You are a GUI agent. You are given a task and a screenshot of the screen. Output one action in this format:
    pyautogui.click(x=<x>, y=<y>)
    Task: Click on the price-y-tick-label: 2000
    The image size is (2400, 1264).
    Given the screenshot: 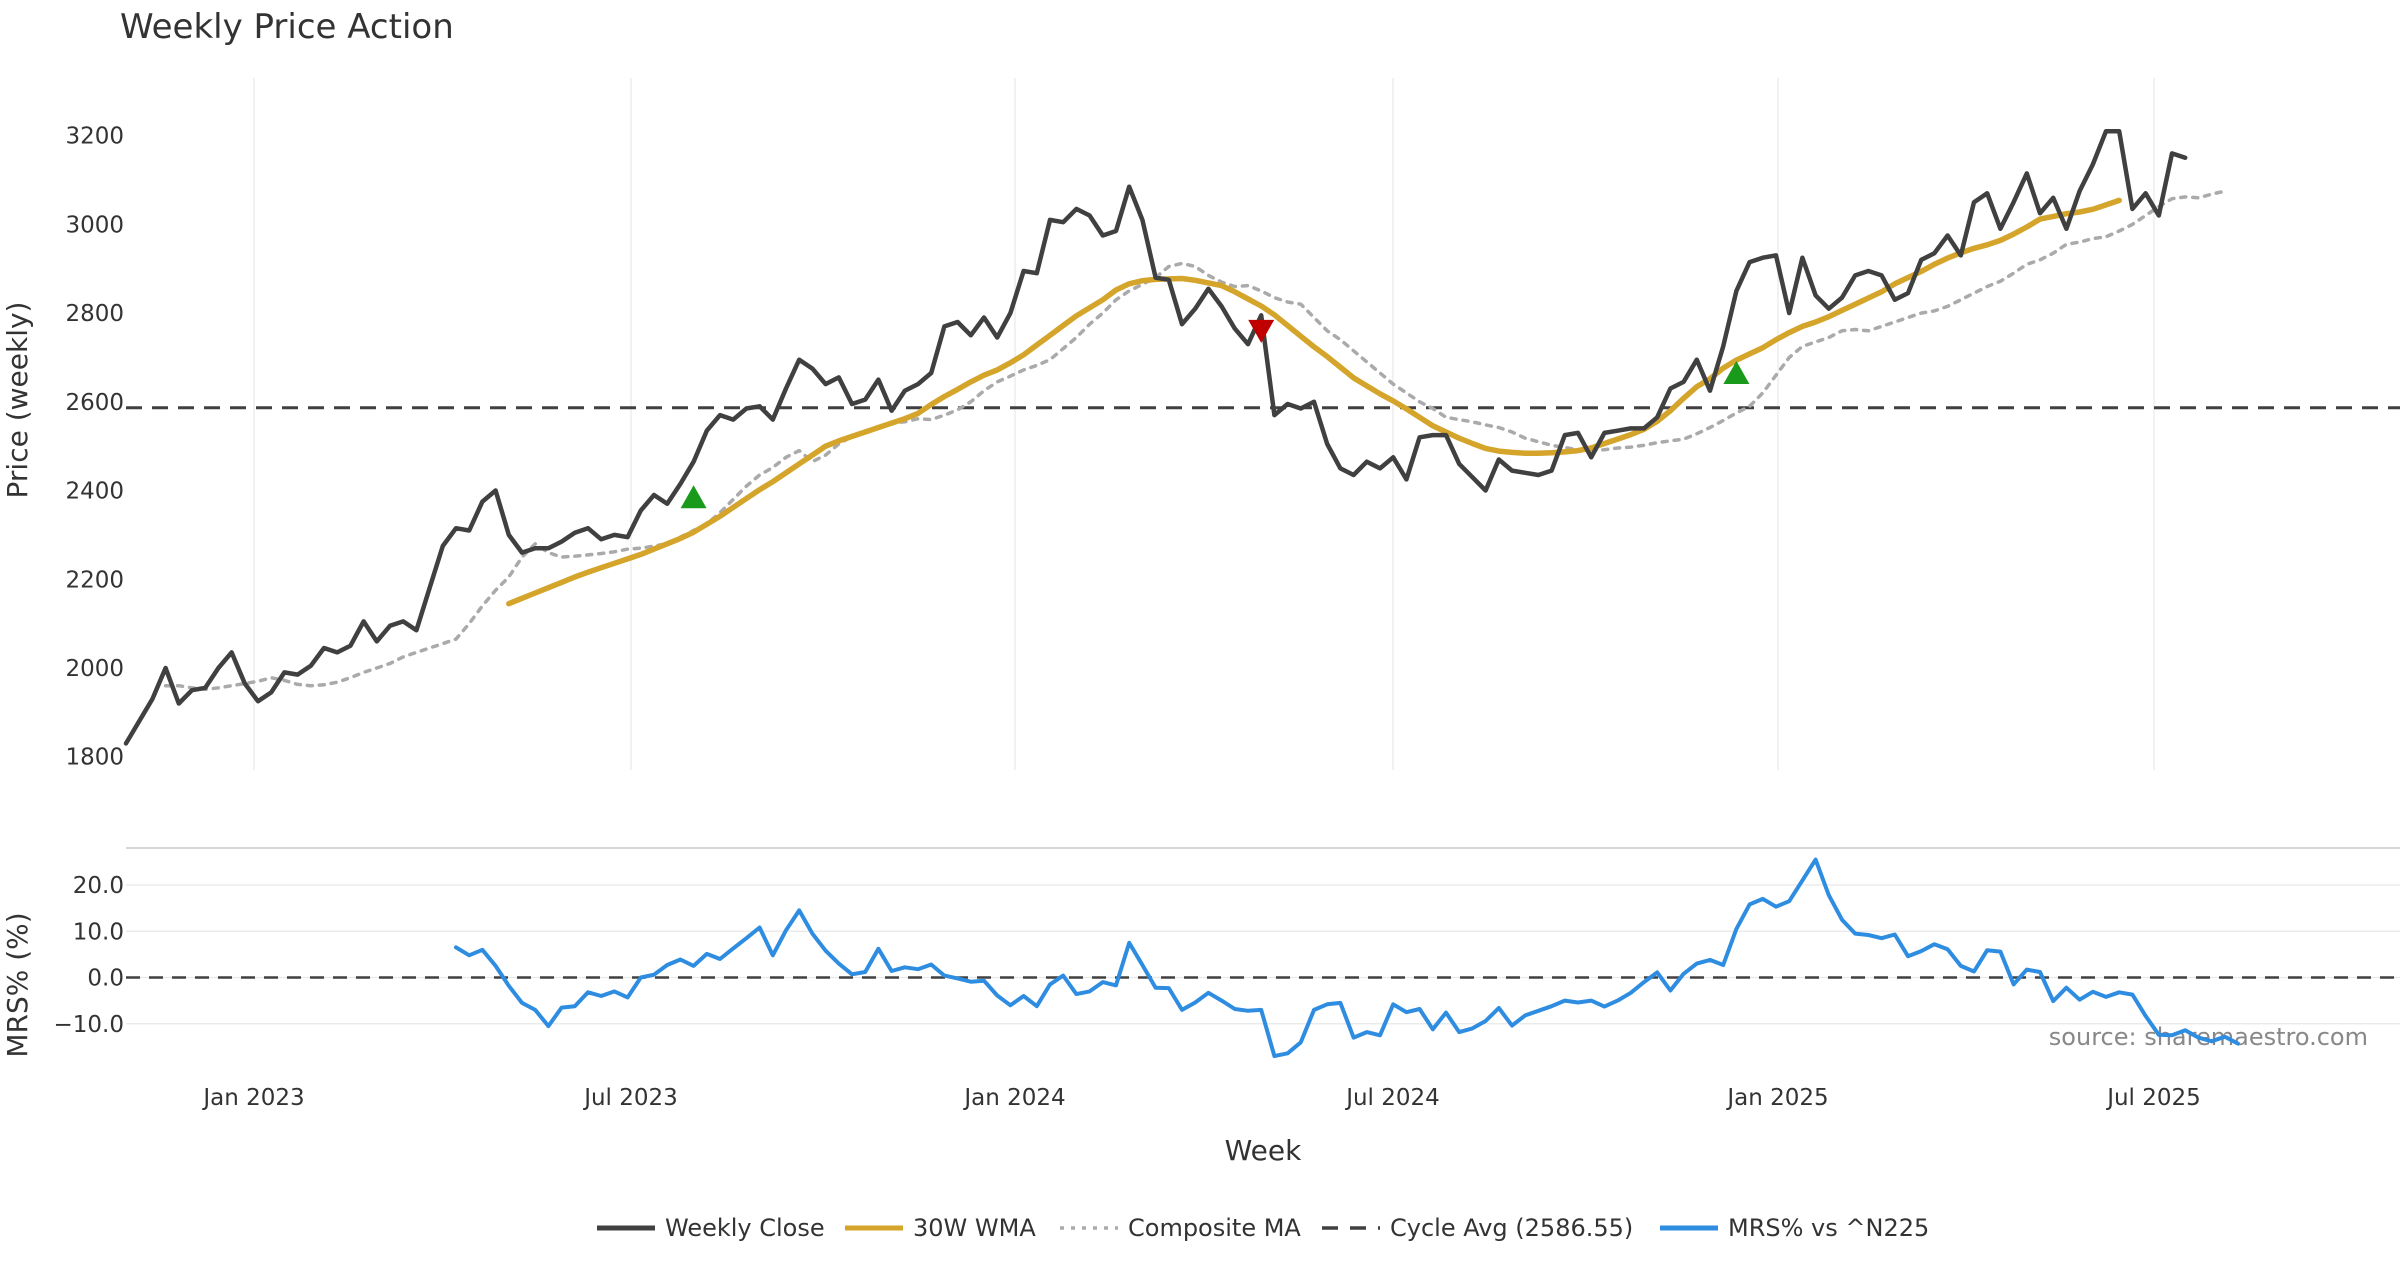 What is the action you would take?
    pyautogui.click(x=94, y=669)
    